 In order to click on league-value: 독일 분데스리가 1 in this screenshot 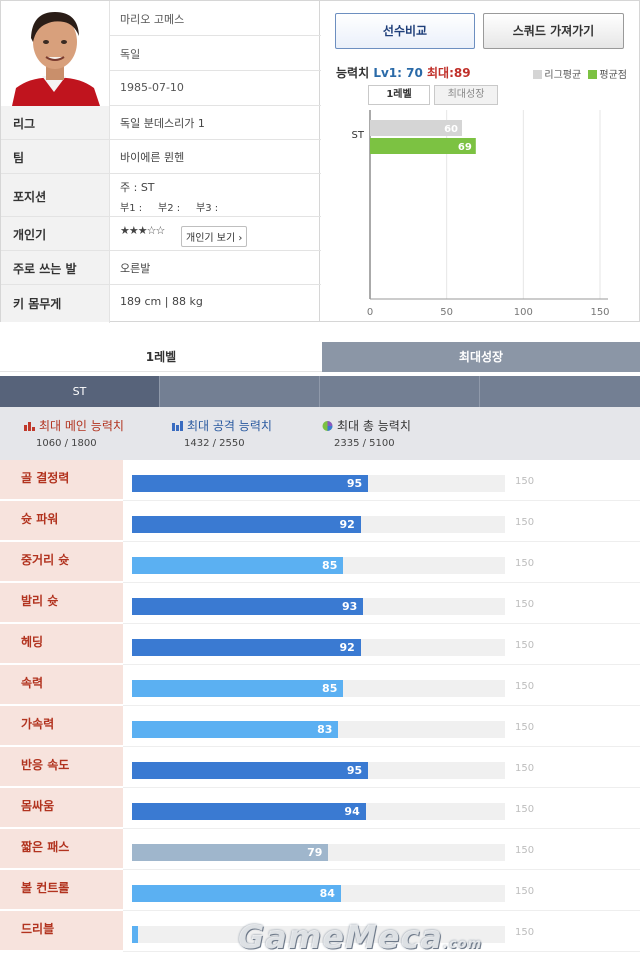, I will do `click(162, 123)`.